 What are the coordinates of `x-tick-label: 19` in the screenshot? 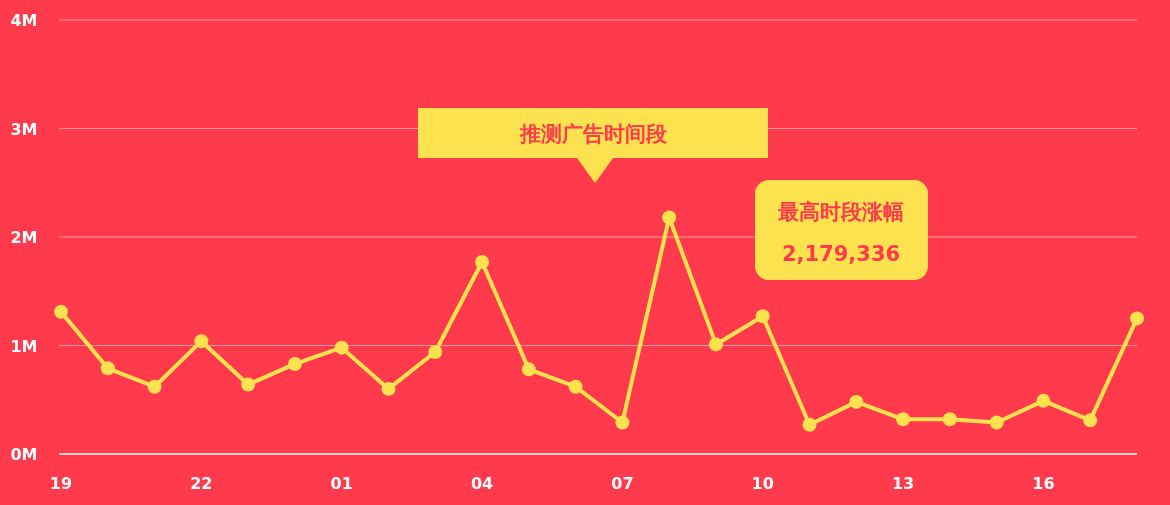 It's located at (61, 483).